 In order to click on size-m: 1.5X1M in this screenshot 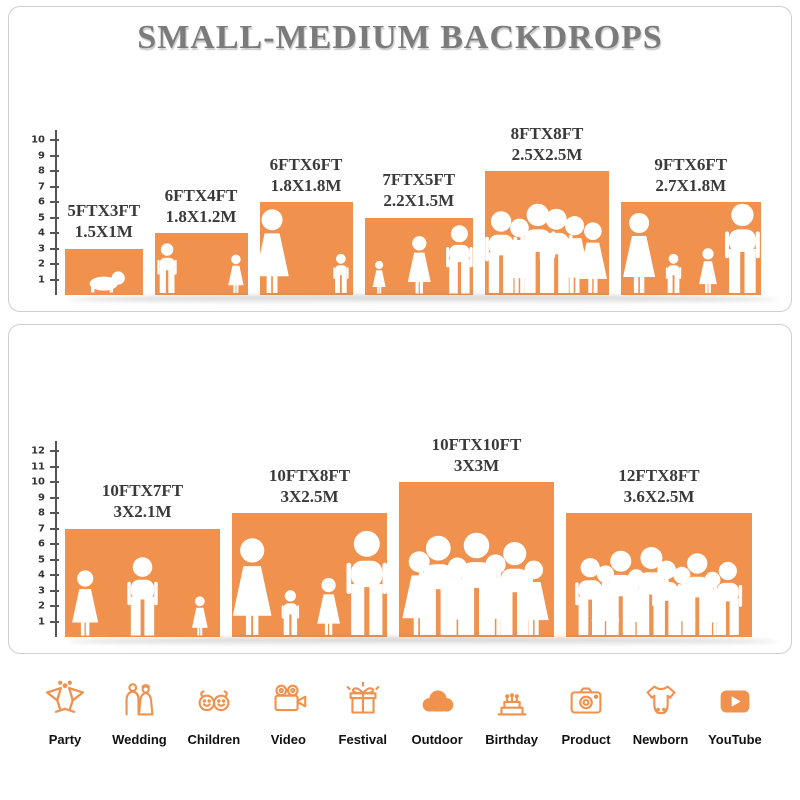, I will do `click(103, 232)`.